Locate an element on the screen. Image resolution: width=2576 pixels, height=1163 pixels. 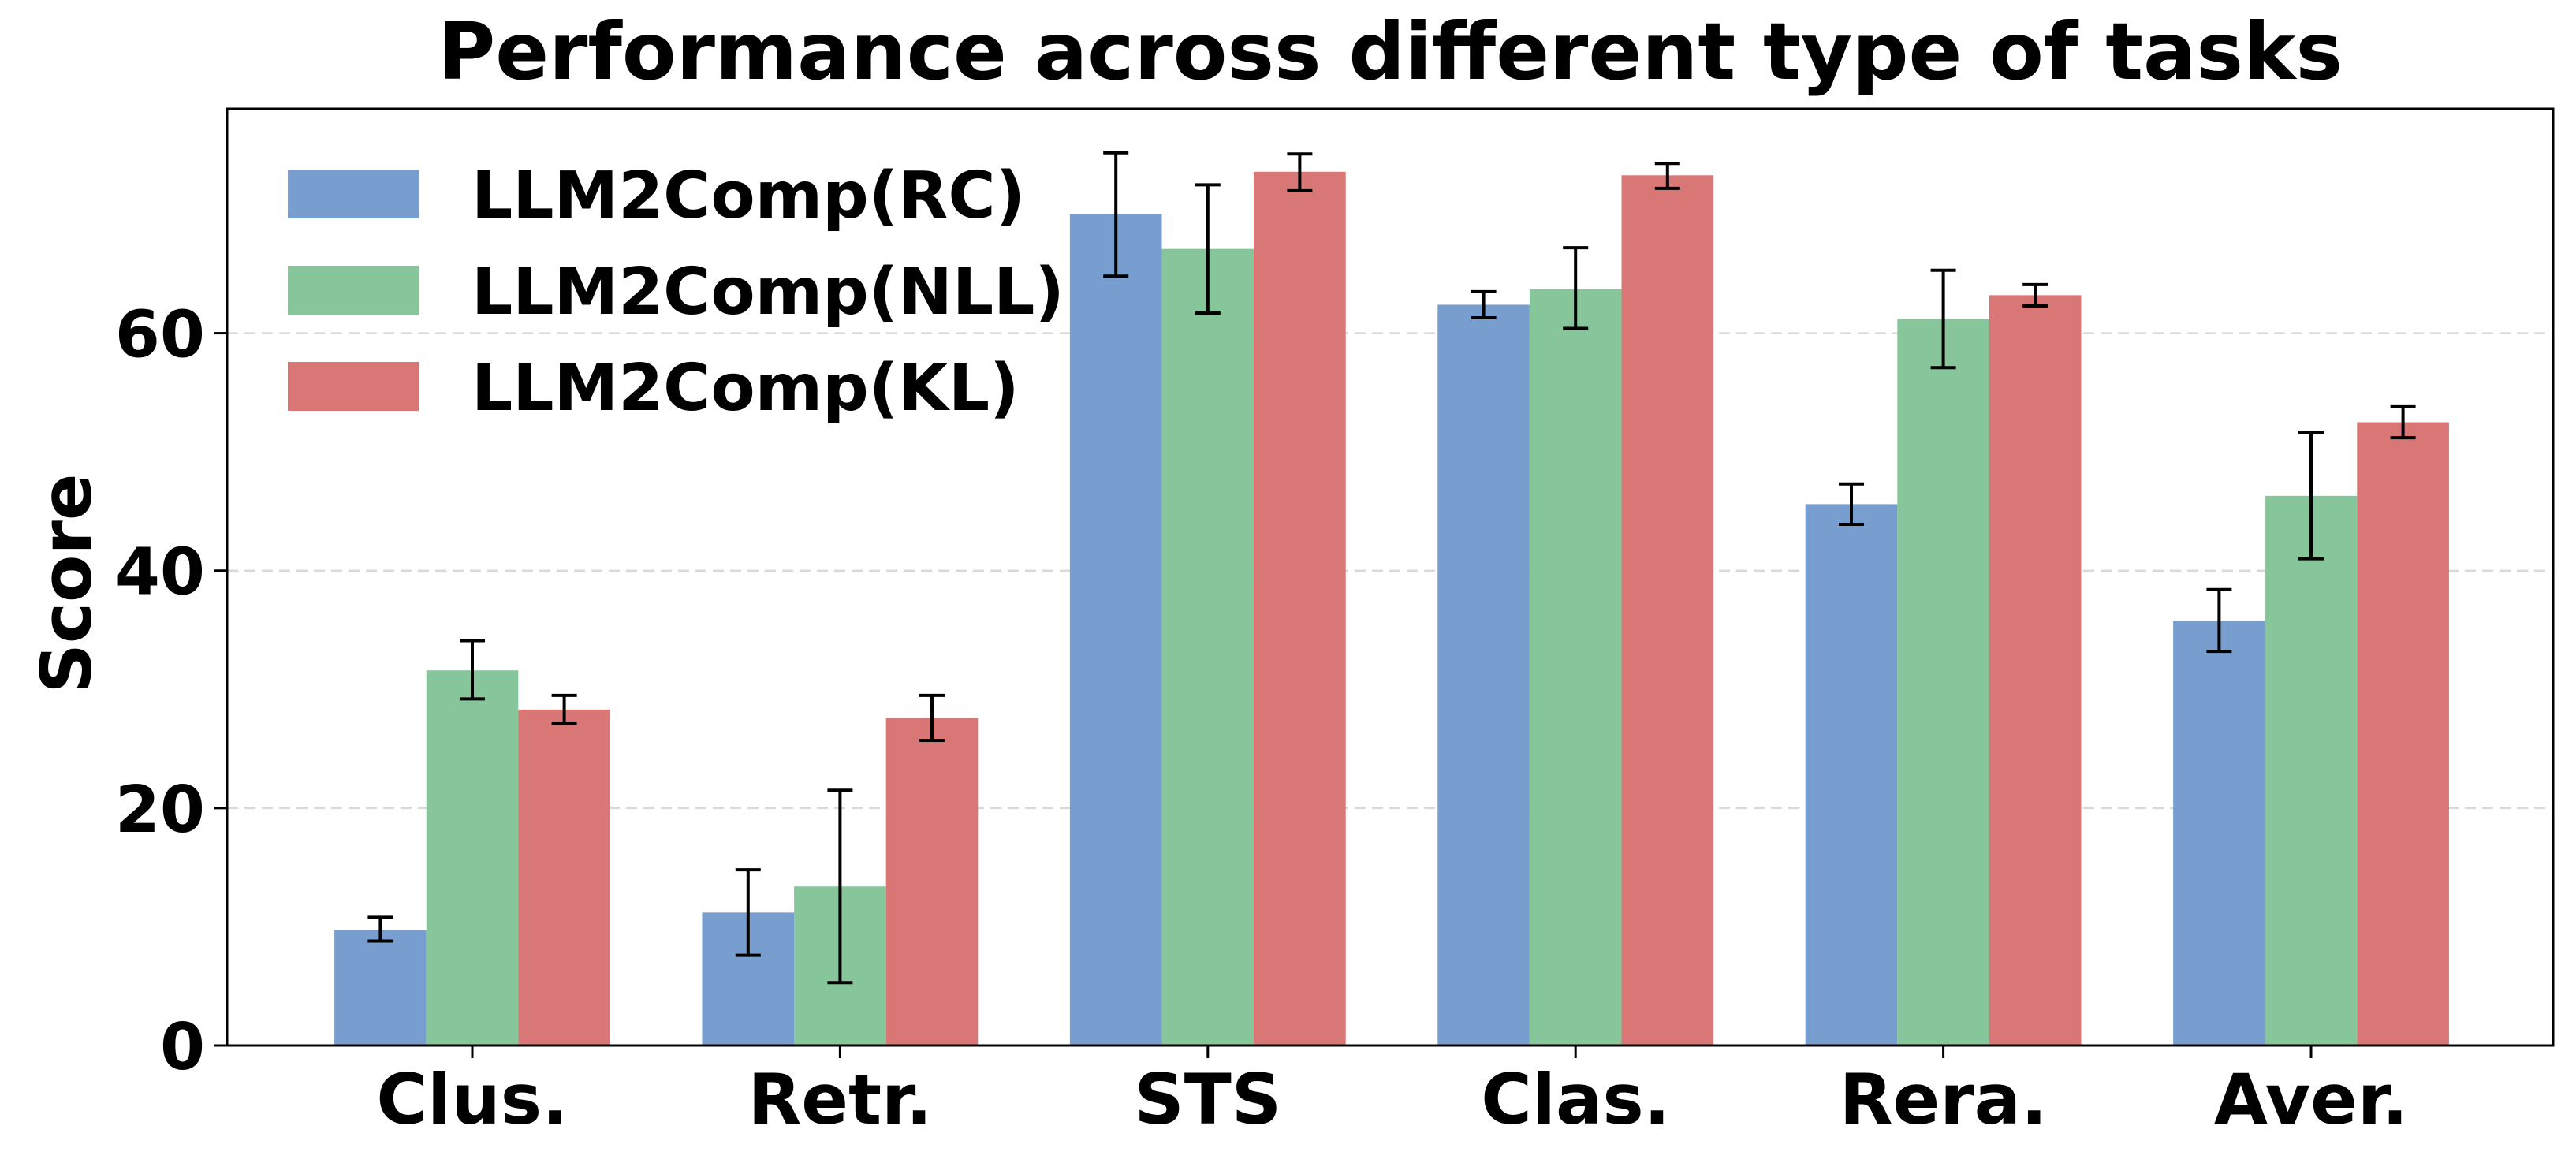
legend-label: LLM2Comp(KL) is located at coordinates (746, 388).